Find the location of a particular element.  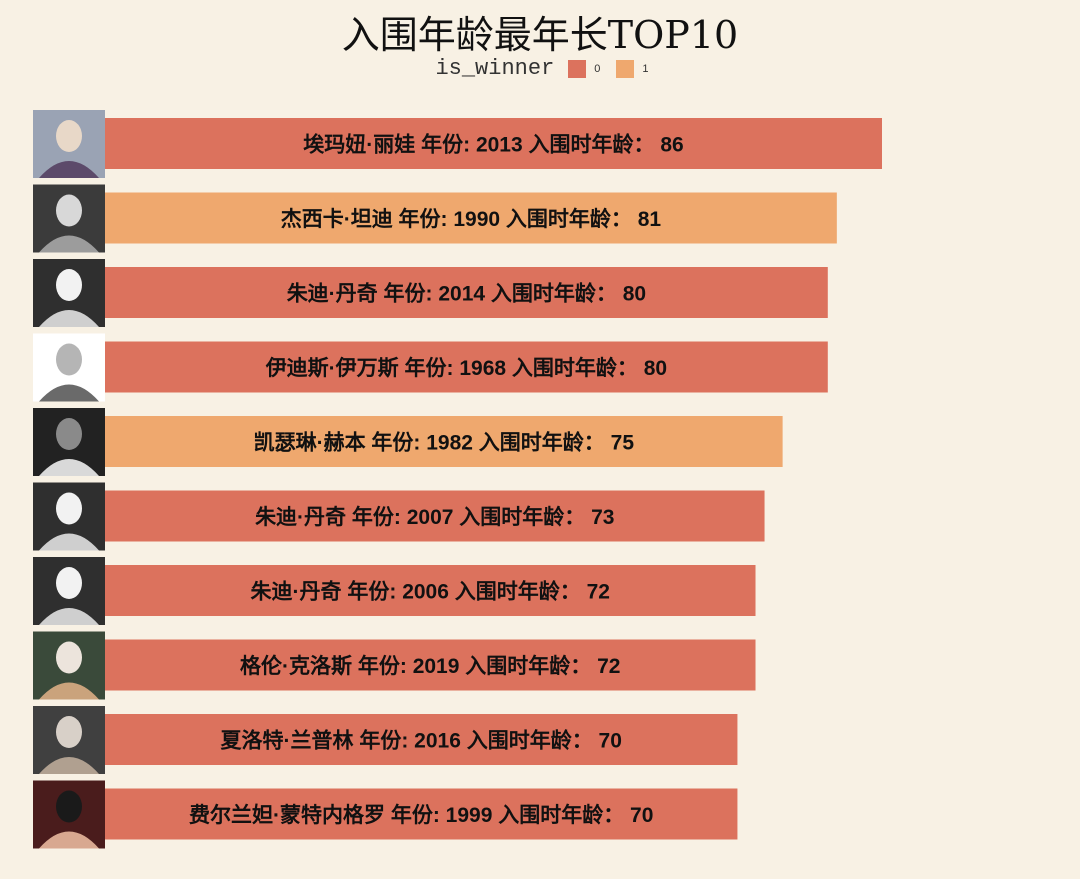

bar-label: 凯瑟琳·赫本 年份: 1982 入围时年龄： 75 is located at coordinates (444, 443).